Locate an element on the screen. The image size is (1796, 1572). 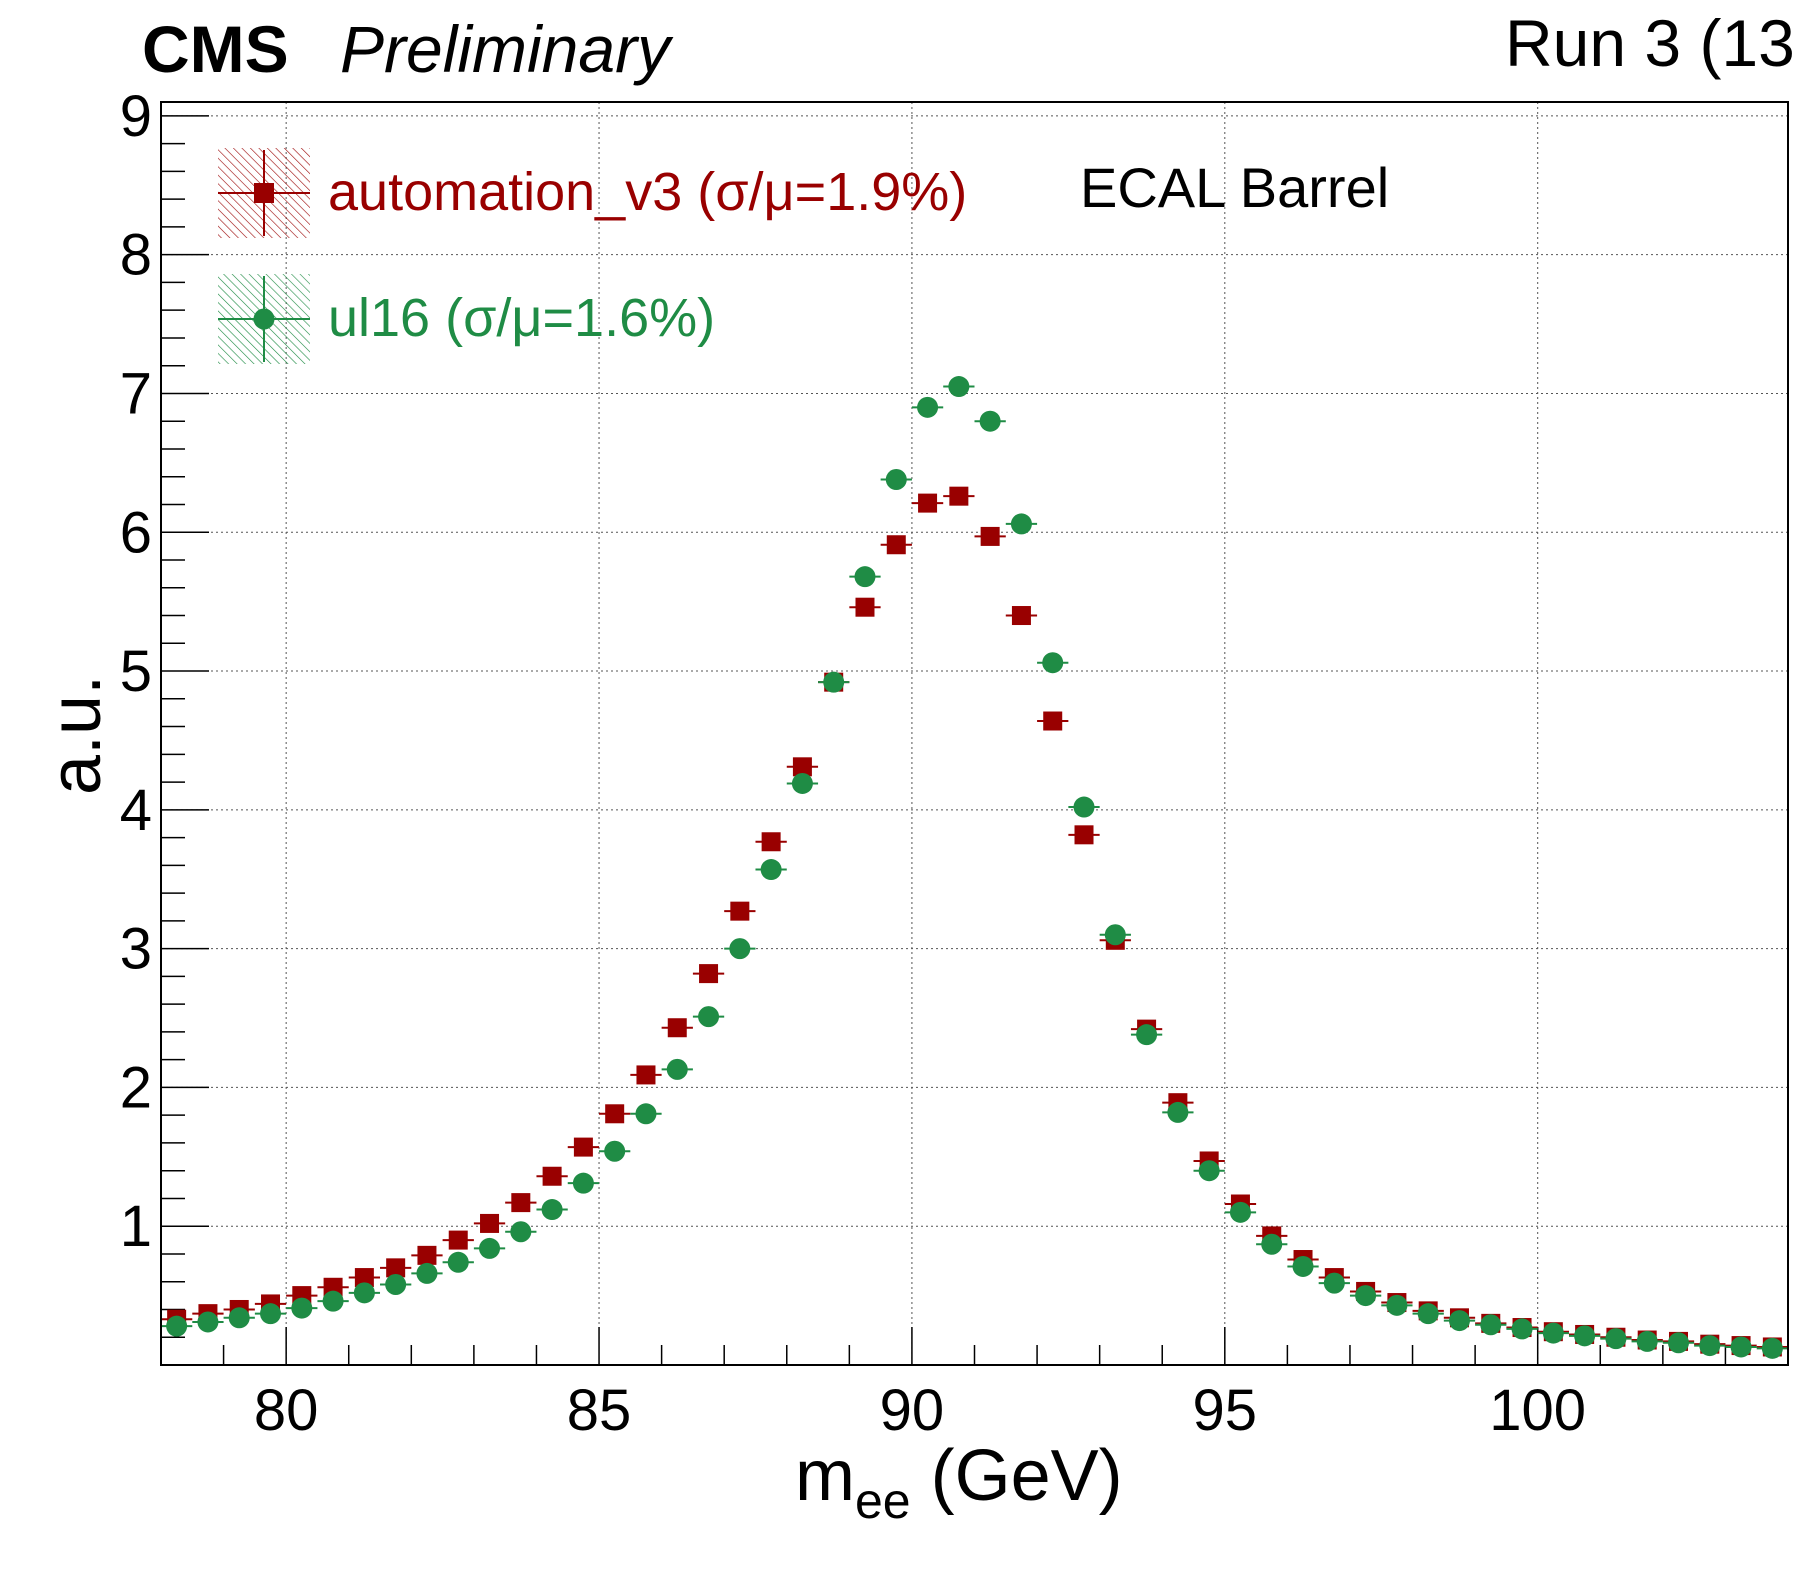
x-axis-label-unit: (GeV) is located at coordinates (1017, 1476).